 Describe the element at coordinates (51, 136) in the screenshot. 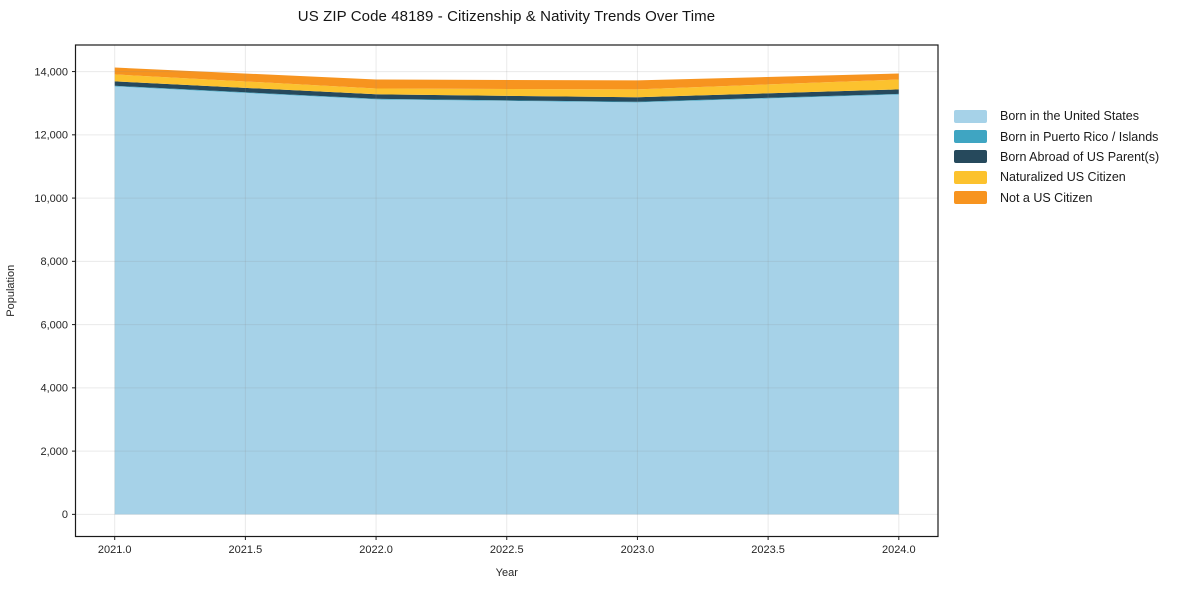

I see `y-tick-label: 12,000` at that location.